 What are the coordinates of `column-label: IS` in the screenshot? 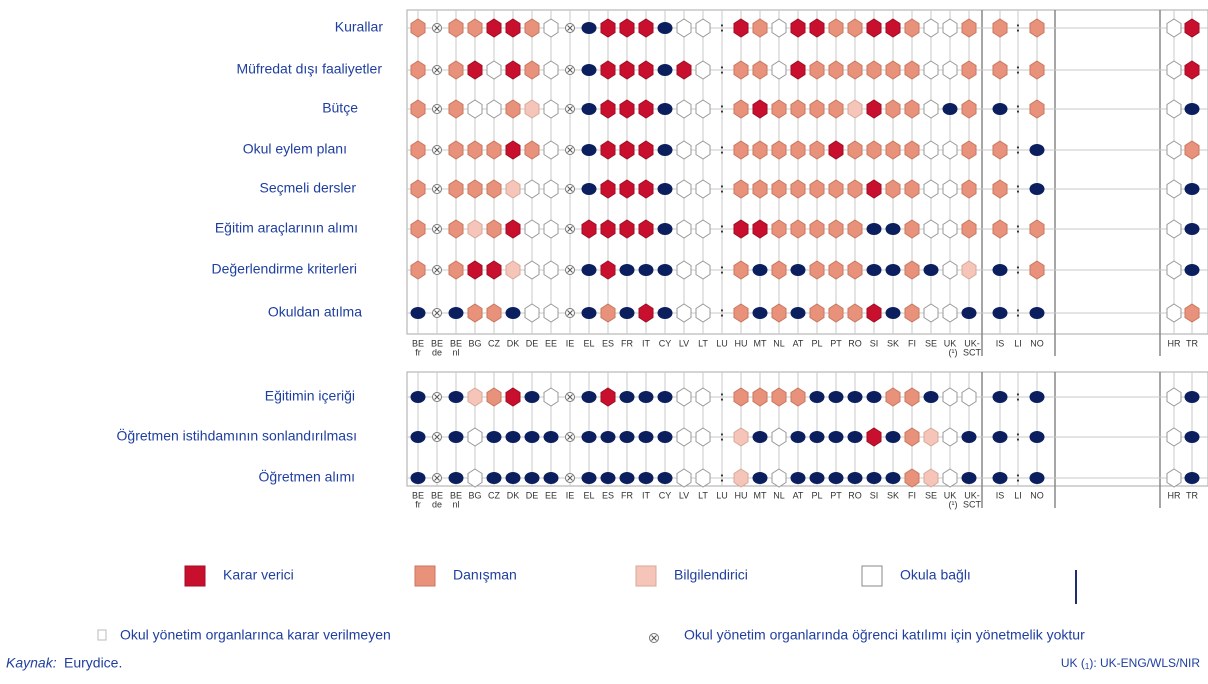 It's located at (1000, 495).